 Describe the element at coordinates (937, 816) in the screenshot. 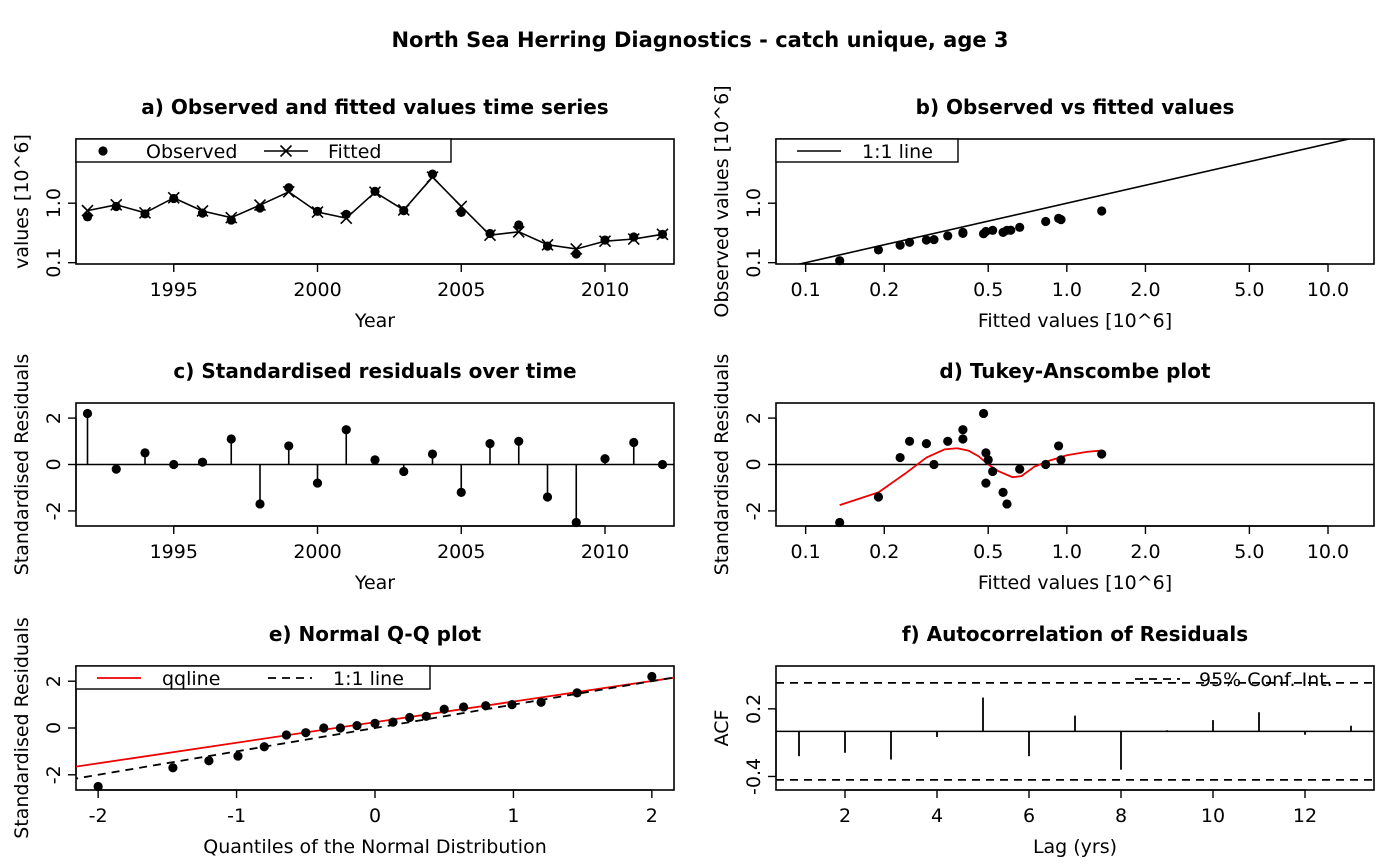

I see `x-tick-label: 4` at that location.